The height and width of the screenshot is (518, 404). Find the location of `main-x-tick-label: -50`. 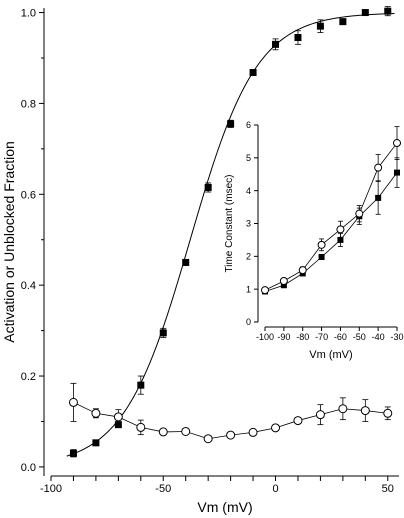

main-x-tick-label: -50 is located at coordinates (163, 489).